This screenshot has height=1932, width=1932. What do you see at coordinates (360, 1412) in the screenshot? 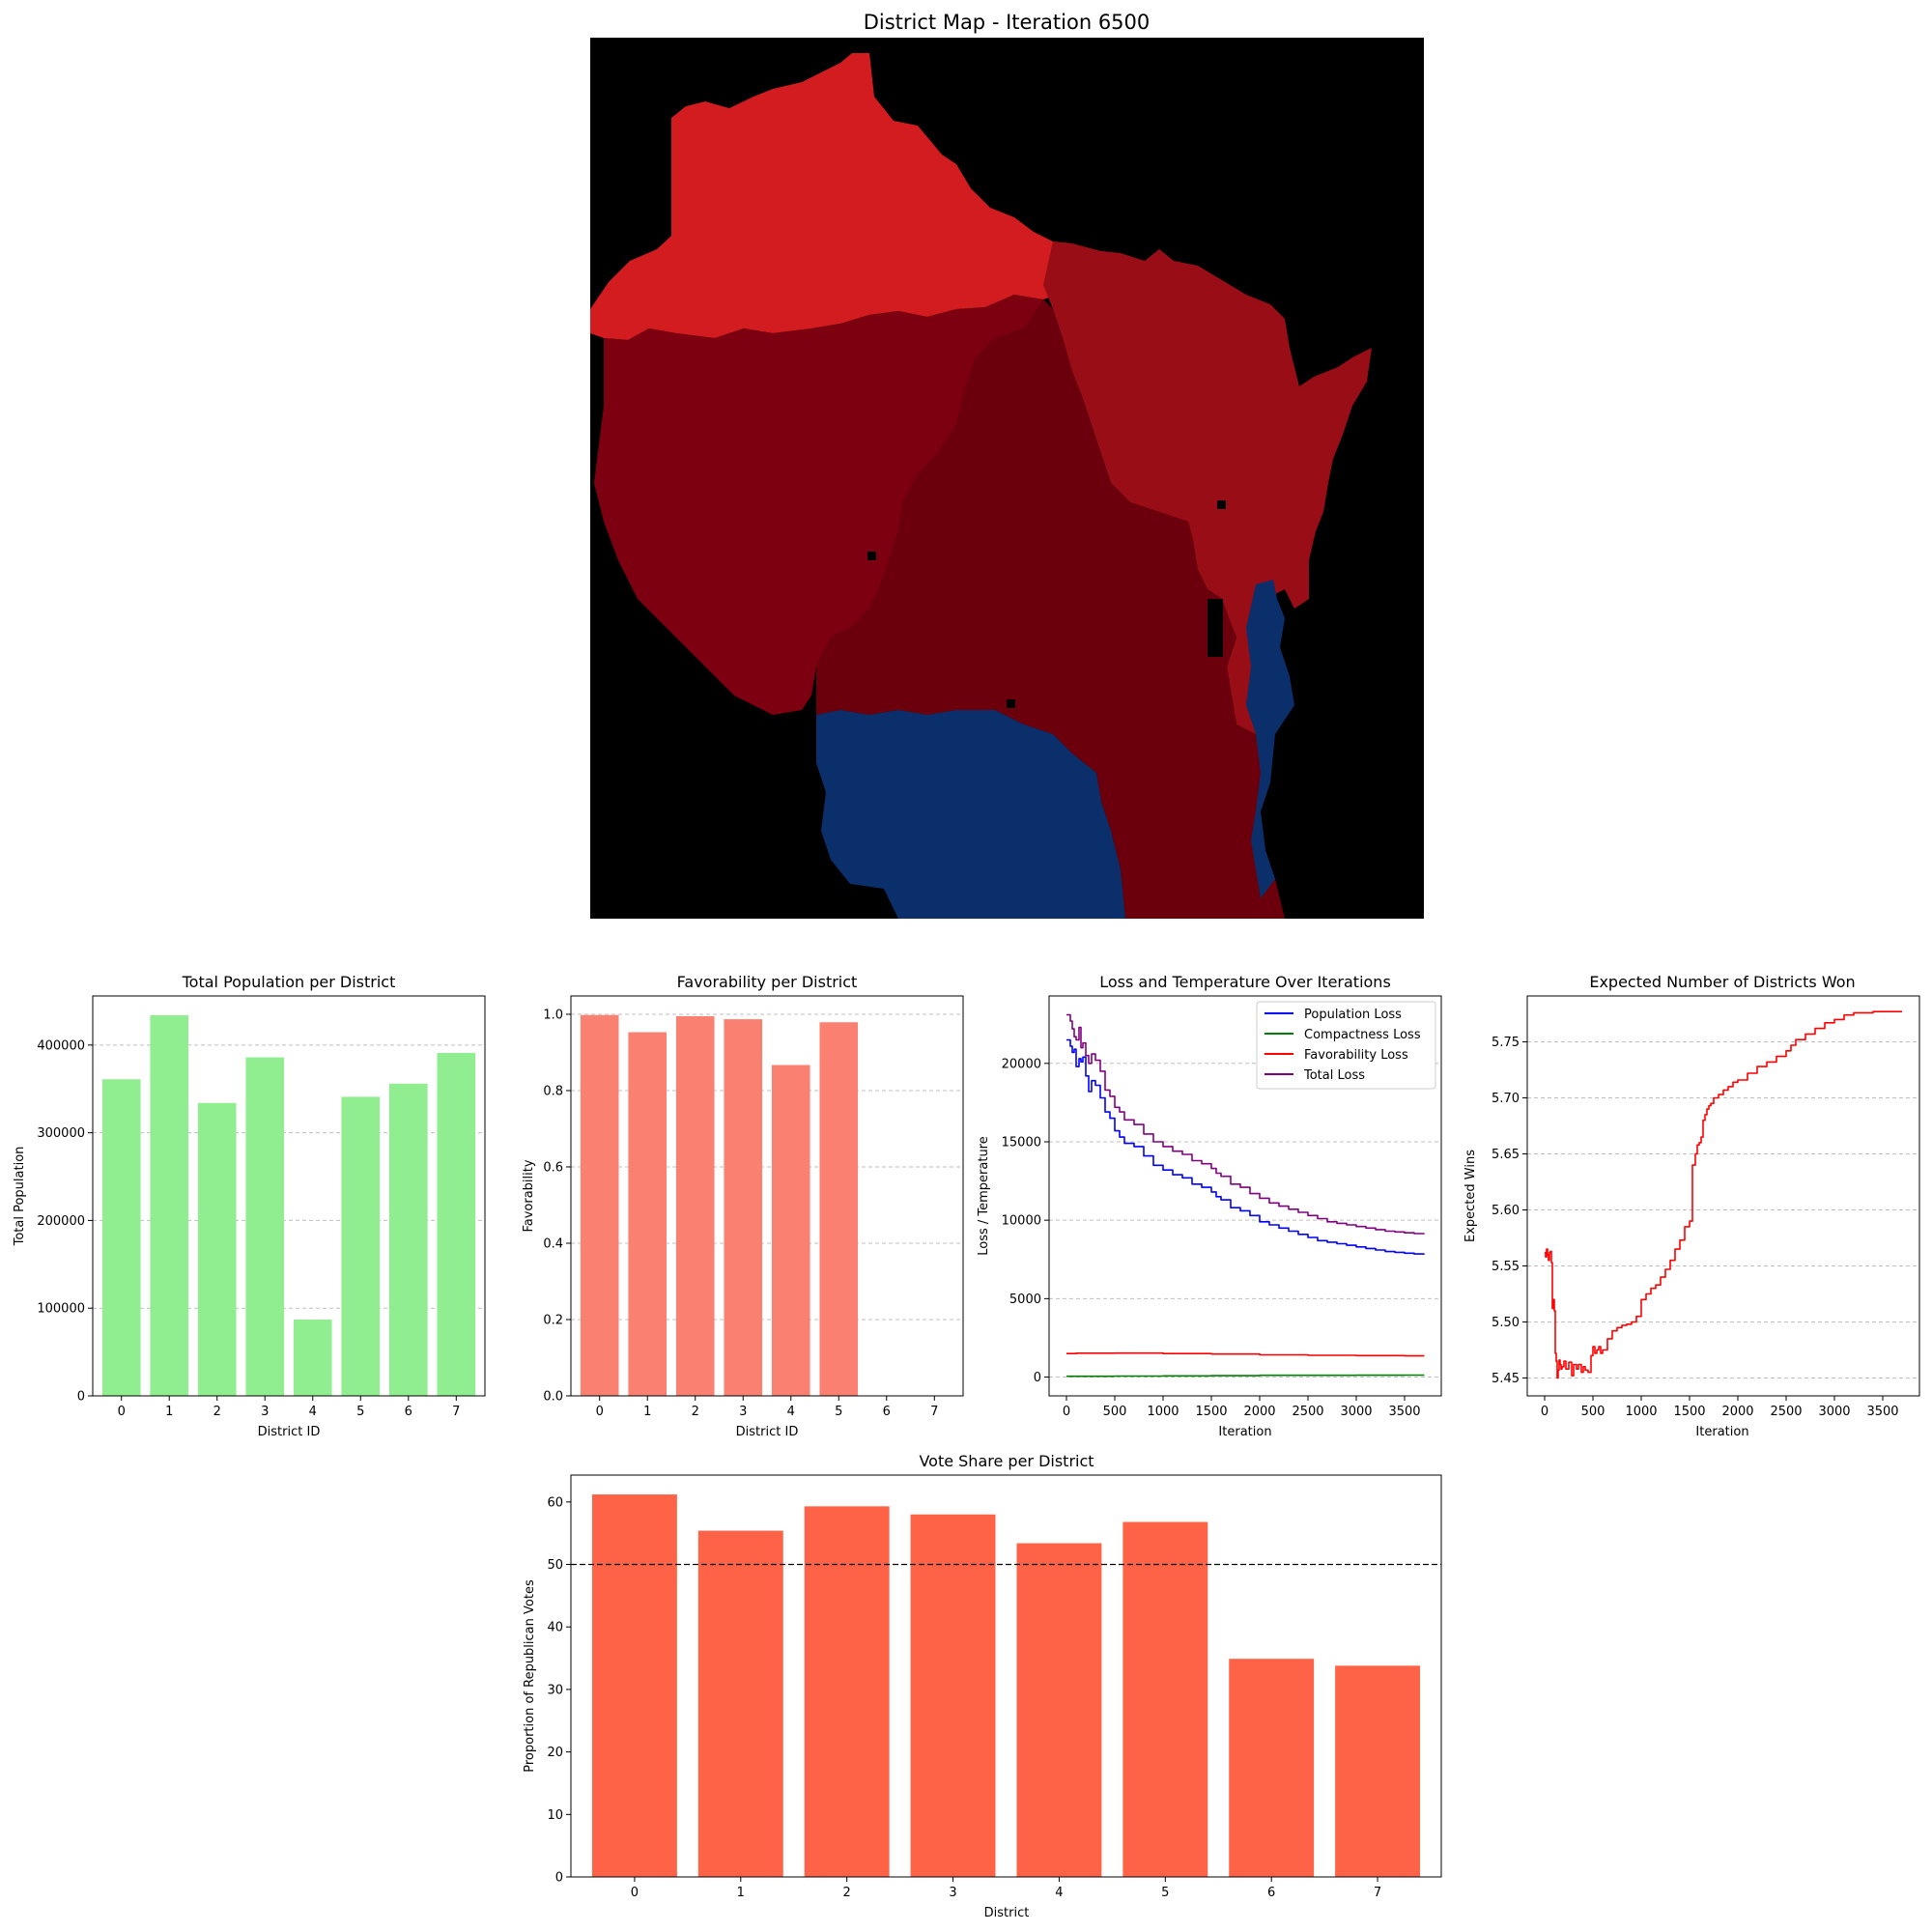
I see `pop-xtick-label: 5` at bounding box center [360, 1412].